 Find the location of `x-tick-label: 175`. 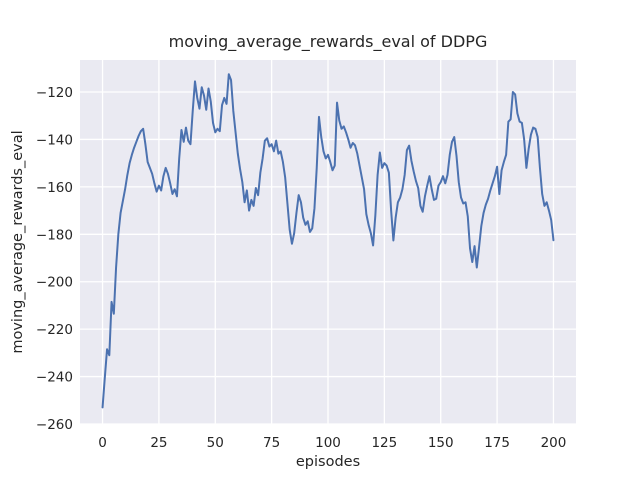

x-tick-label: 175 is located at coordinates (497, 443).